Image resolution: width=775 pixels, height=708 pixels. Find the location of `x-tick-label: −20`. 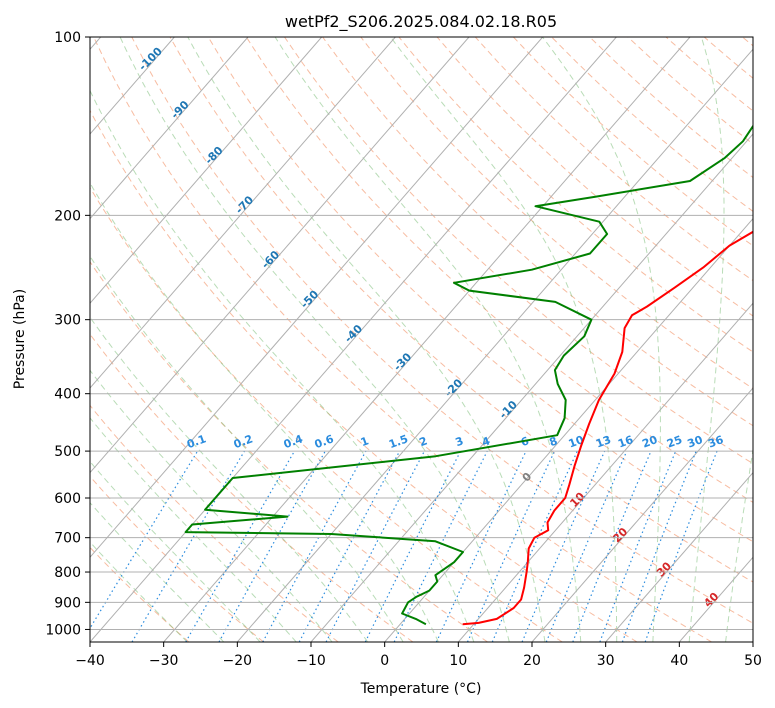

x-tick-label: −20 is located at coordinates (238, 661).